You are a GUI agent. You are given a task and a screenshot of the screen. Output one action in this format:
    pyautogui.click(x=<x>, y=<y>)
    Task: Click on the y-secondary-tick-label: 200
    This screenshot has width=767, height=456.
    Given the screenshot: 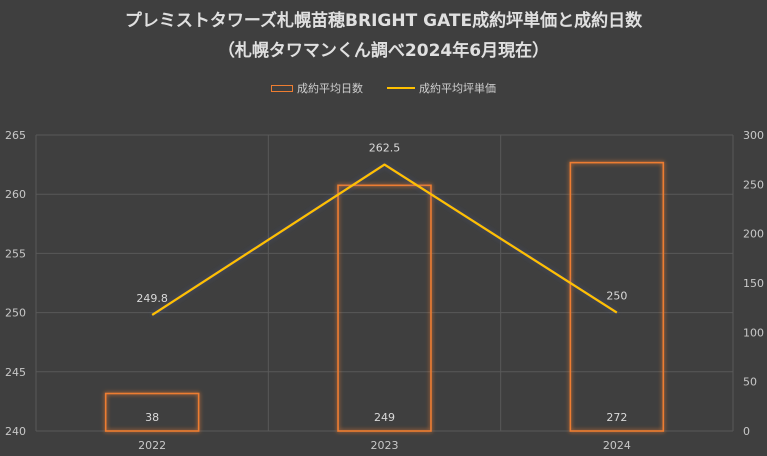 What is the action you would take?
    pyautogui.click(x=753, y=234)
    